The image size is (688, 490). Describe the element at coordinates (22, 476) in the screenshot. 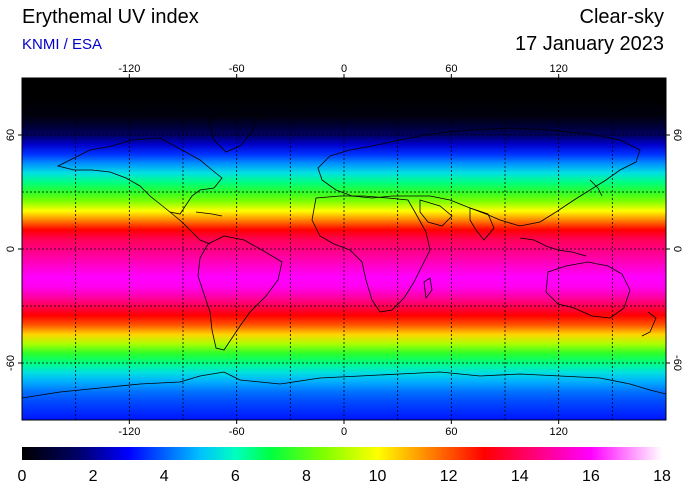

I see `colorbar-tick-label: 0` at that location.